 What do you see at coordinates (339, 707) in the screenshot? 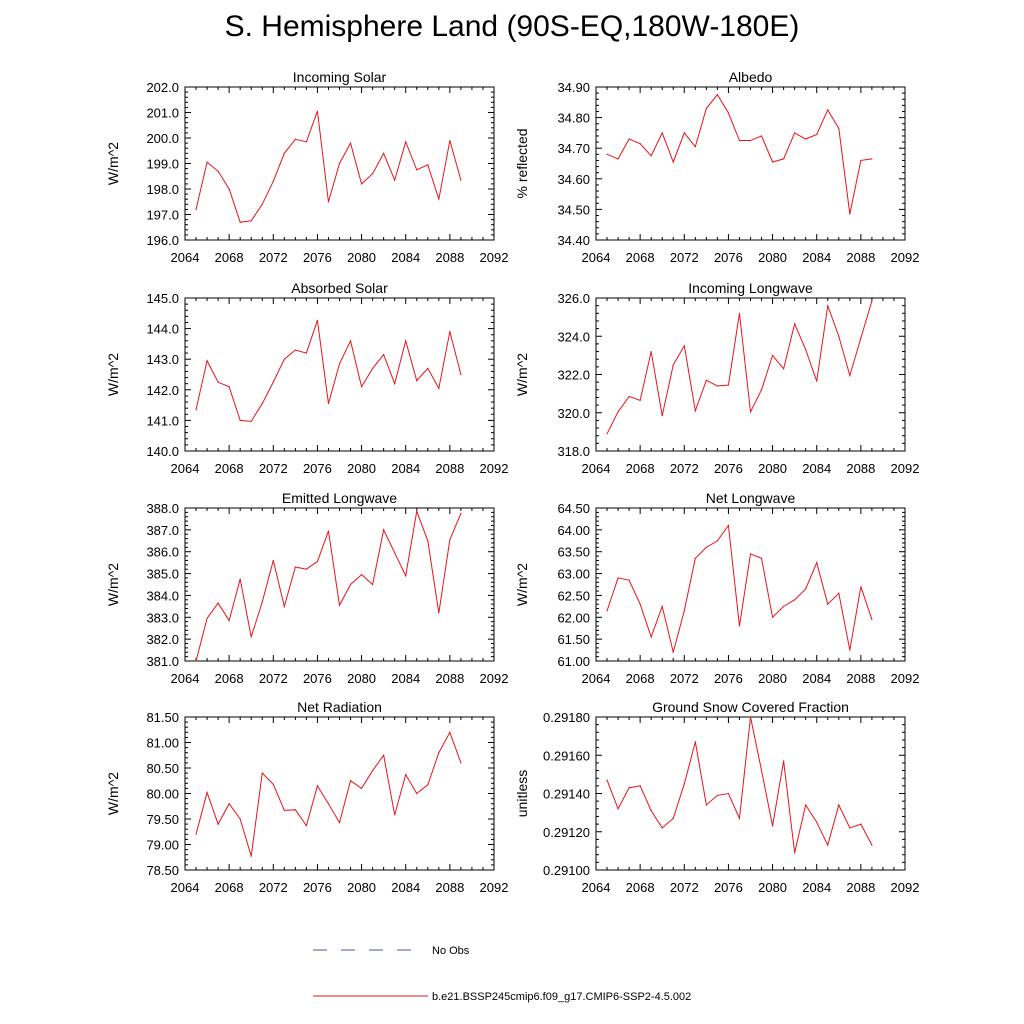
I see `panel-title: Net Radiation` at bounding box center [339, 707].